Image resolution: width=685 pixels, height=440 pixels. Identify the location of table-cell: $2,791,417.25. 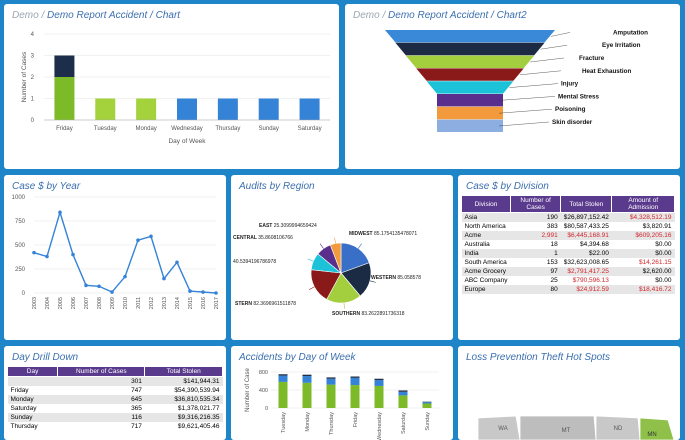
(586, 271).